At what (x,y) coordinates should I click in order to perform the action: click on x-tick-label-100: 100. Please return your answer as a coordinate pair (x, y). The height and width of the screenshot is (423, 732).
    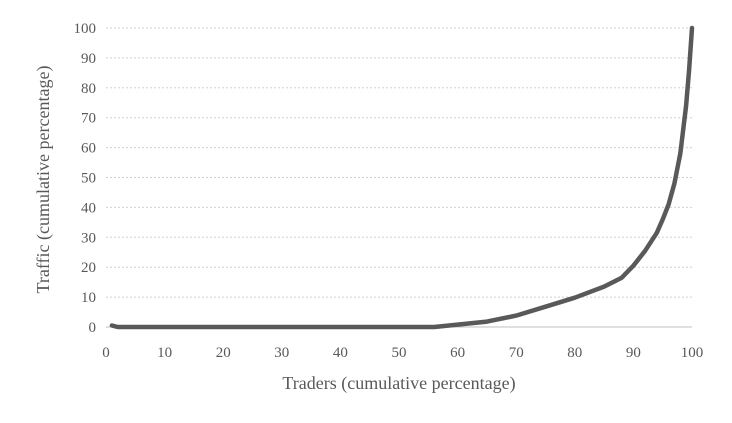
    Looking at the image, I should click on (692, 353).